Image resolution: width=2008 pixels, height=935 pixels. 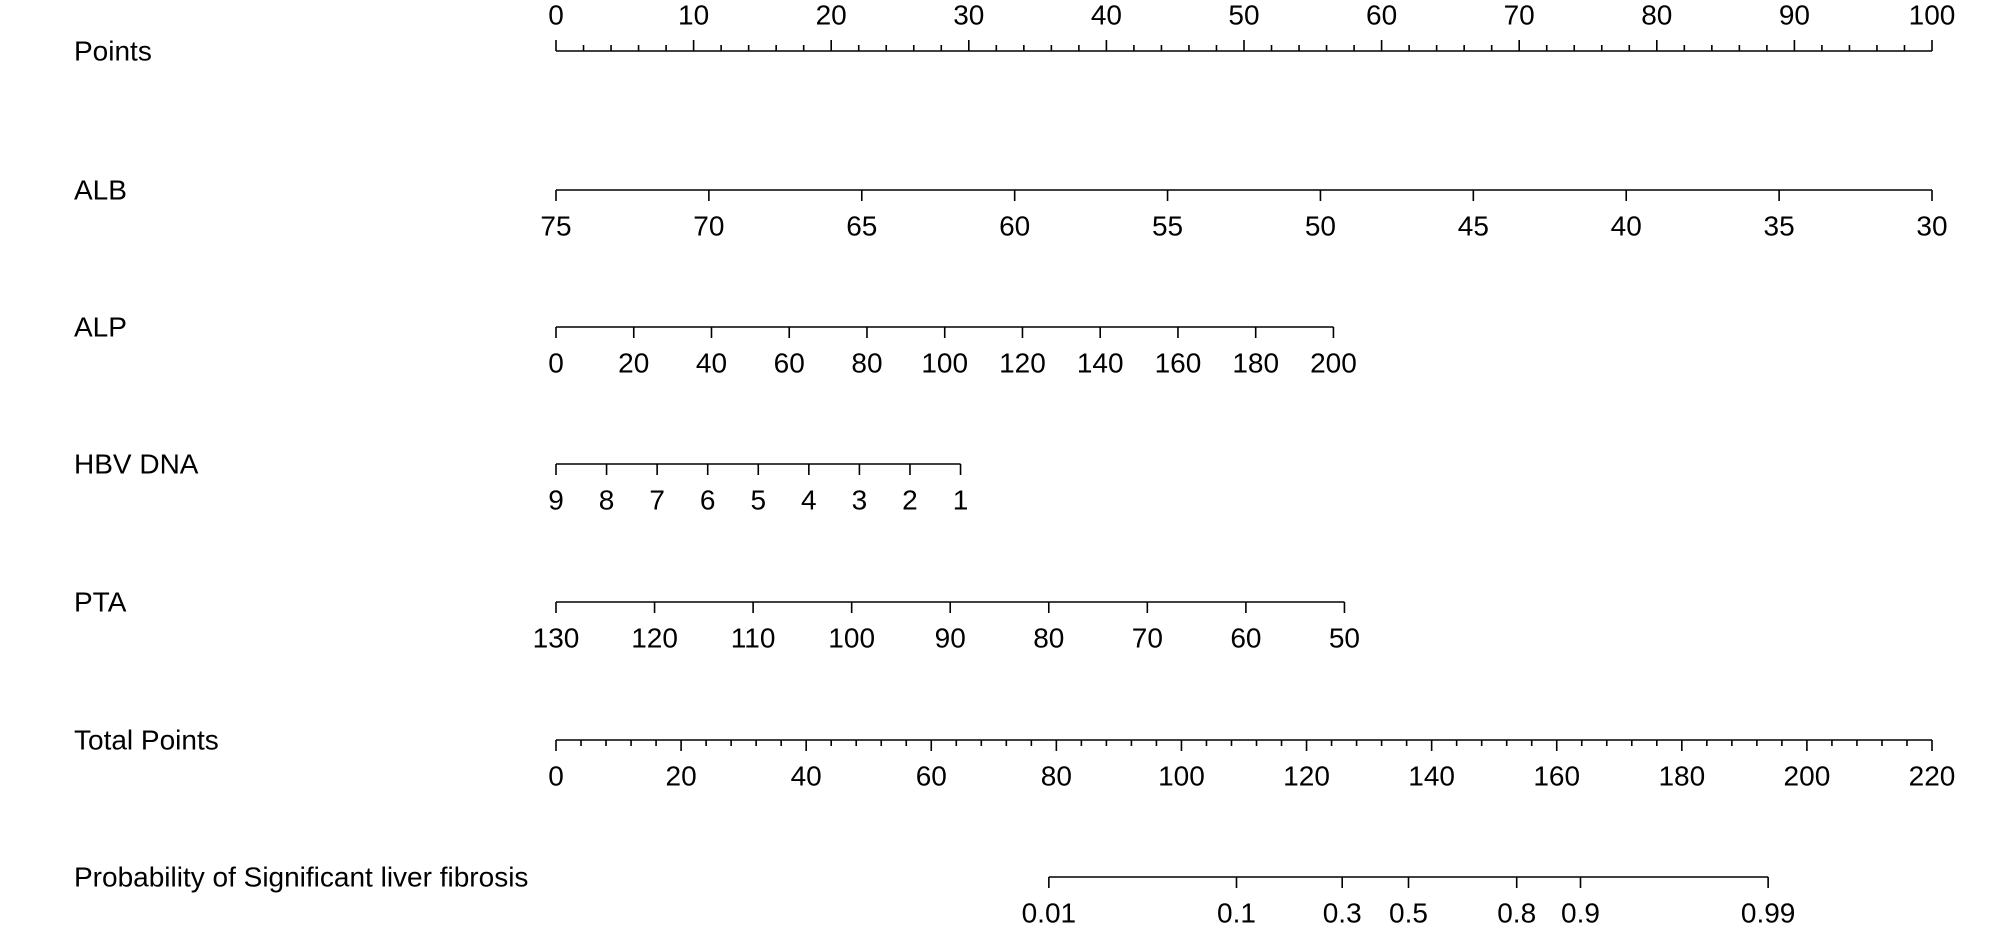 What do you see at coordinates (1768, 912) in the screenshot?
I see `tick-label: 0.99` at bounding box center [1768, 912].